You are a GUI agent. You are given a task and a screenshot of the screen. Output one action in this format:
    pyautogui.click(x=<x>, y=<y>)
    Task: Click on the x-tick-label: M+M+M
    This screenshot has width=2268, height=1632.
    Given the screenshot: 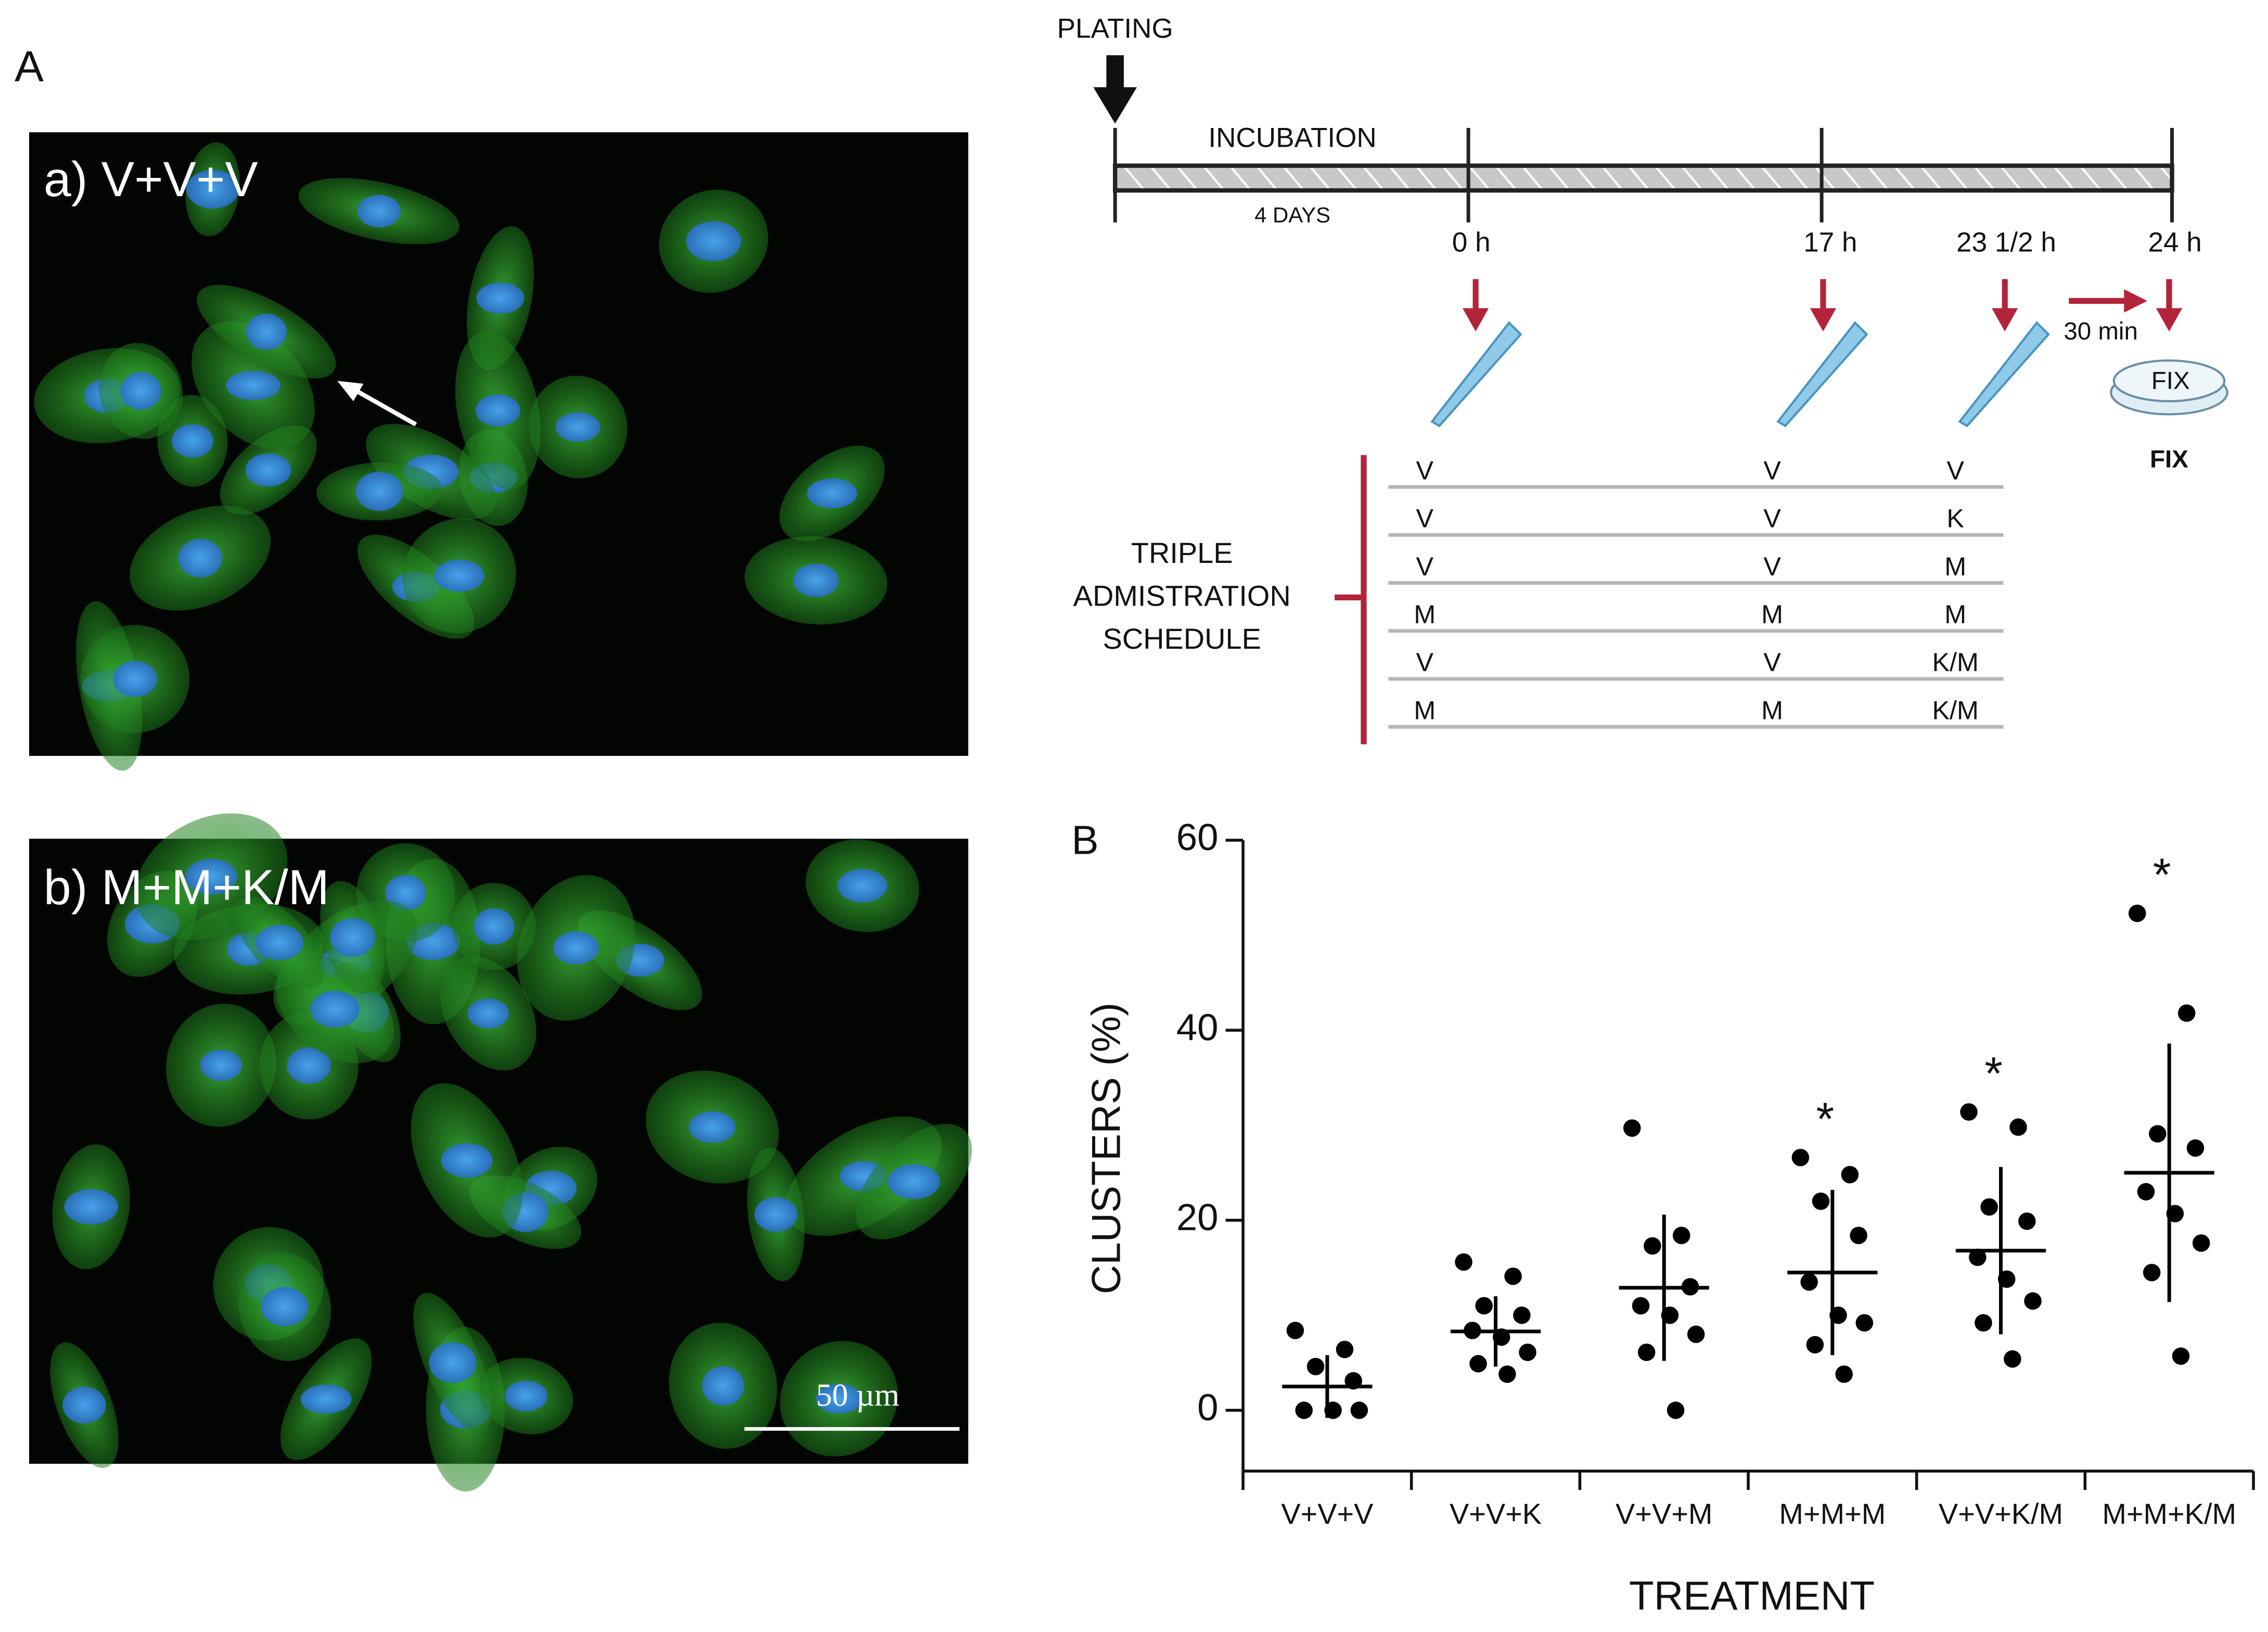 What is the action you would take?
    pyautogui.click(x=1832, y=1513)
    